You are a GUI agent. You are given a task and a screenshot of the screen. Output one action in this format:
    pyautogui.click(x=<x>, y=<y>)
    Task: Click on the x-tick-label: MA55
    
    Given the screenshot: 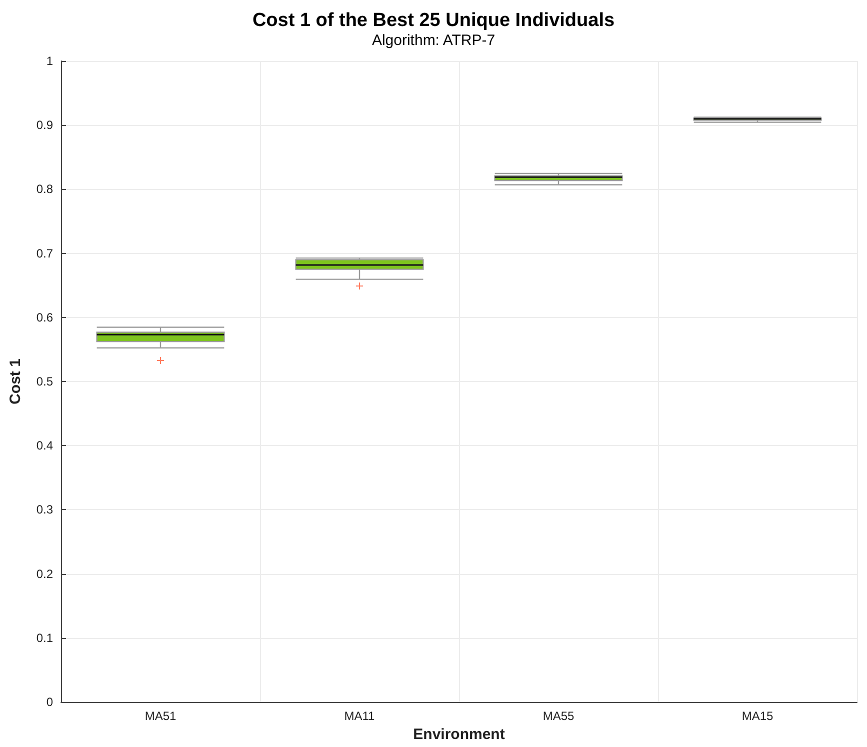 What is the action you would take?
    pyautogui.click(x=558, y=716)
    